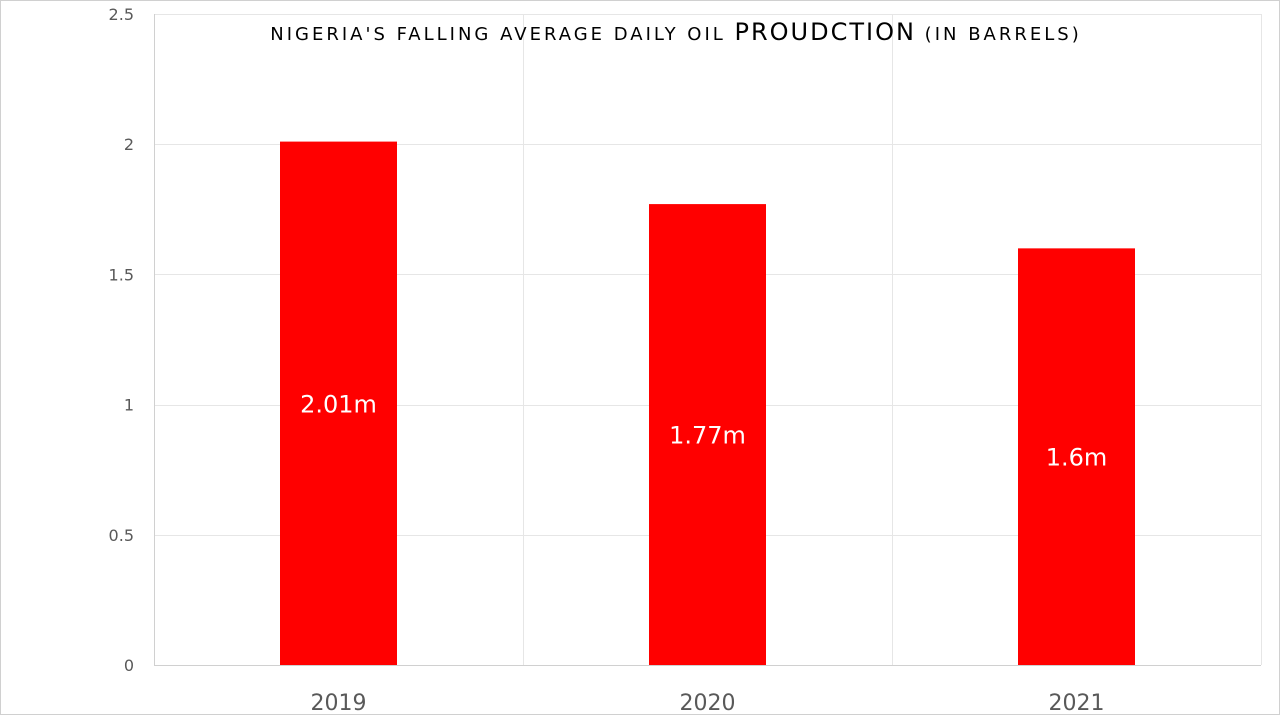 This screenshot has height=715, width=1280. What do you see at coordinates (121, 14) in the screenshot?
I see `y-tick-label: 2.5` at bounding box center [121, 14].